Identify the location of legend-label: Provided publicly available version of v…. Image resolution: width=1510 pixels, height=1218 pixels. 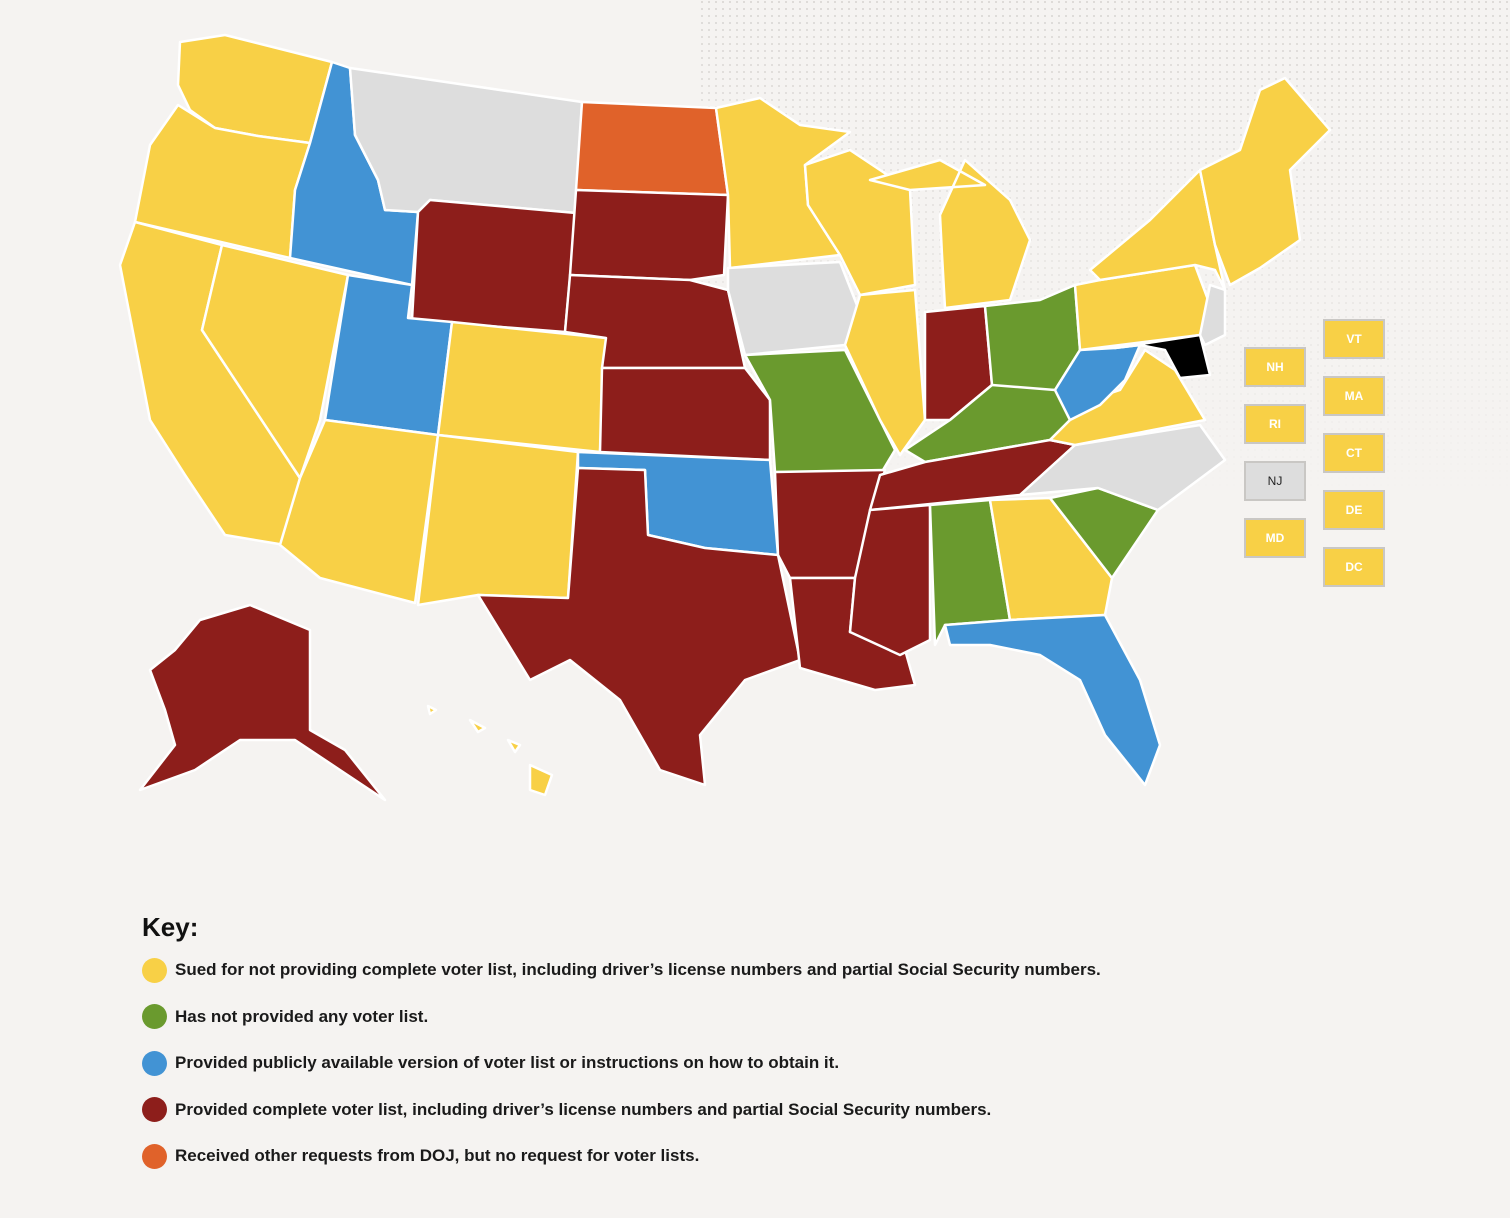
(507, 1062).